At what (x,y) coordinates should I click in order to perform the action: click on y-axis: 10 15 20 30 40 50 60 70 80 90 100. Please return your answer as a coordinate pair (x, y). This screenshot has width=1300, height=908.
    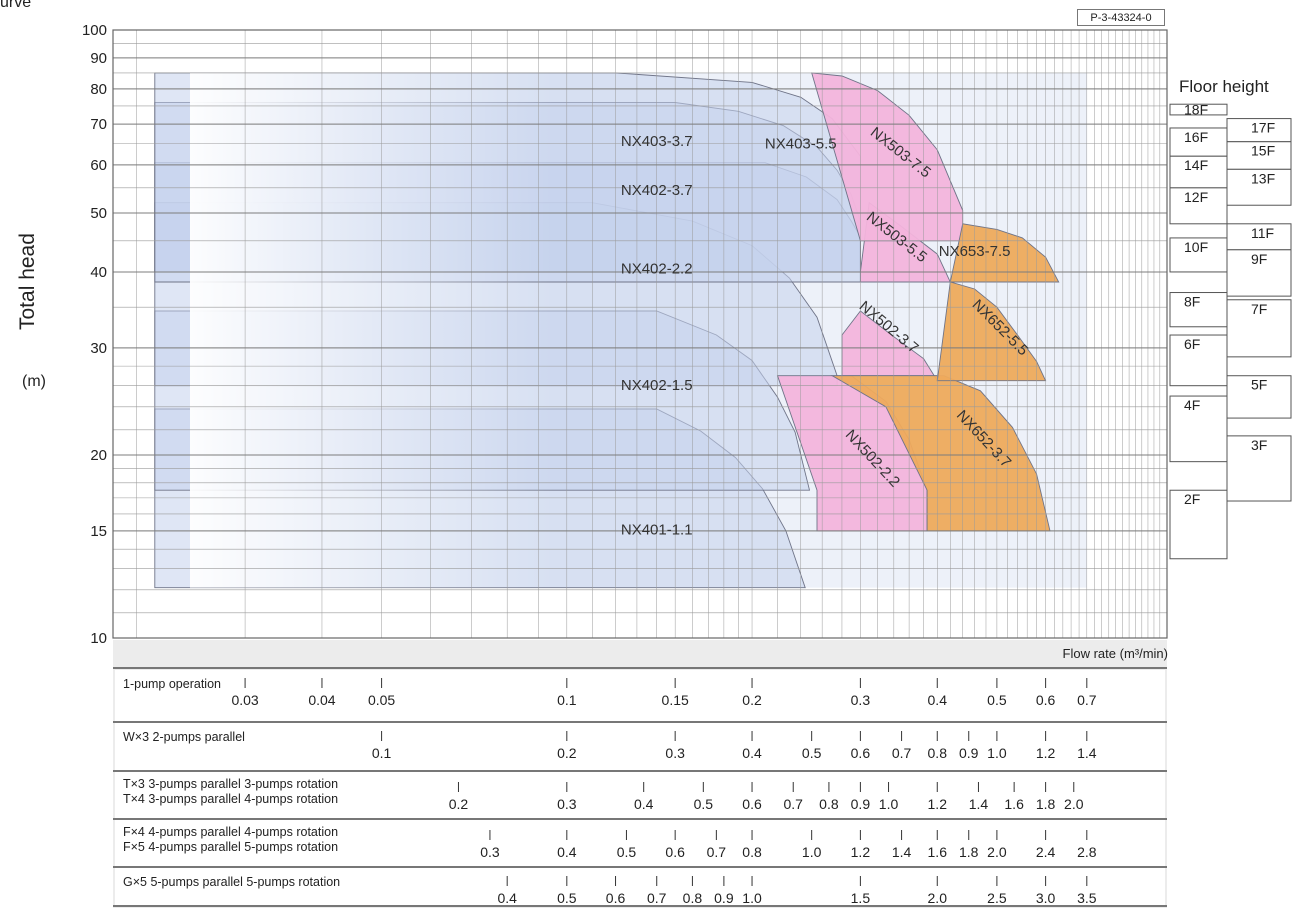
    Looking at the image, I should click on (94, 334).